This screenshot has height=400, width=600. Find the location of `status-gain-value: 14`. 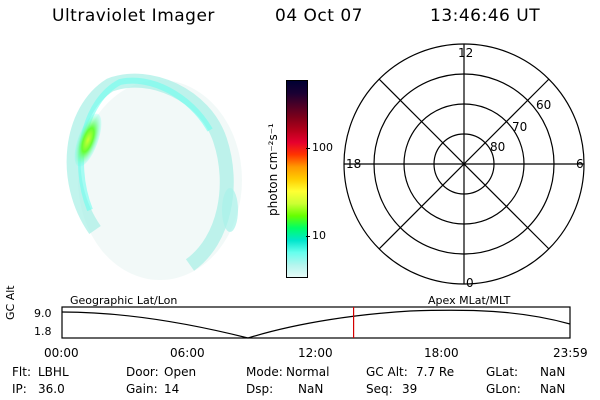

status-gain-value: 14 is located at coordinates (172, 389).